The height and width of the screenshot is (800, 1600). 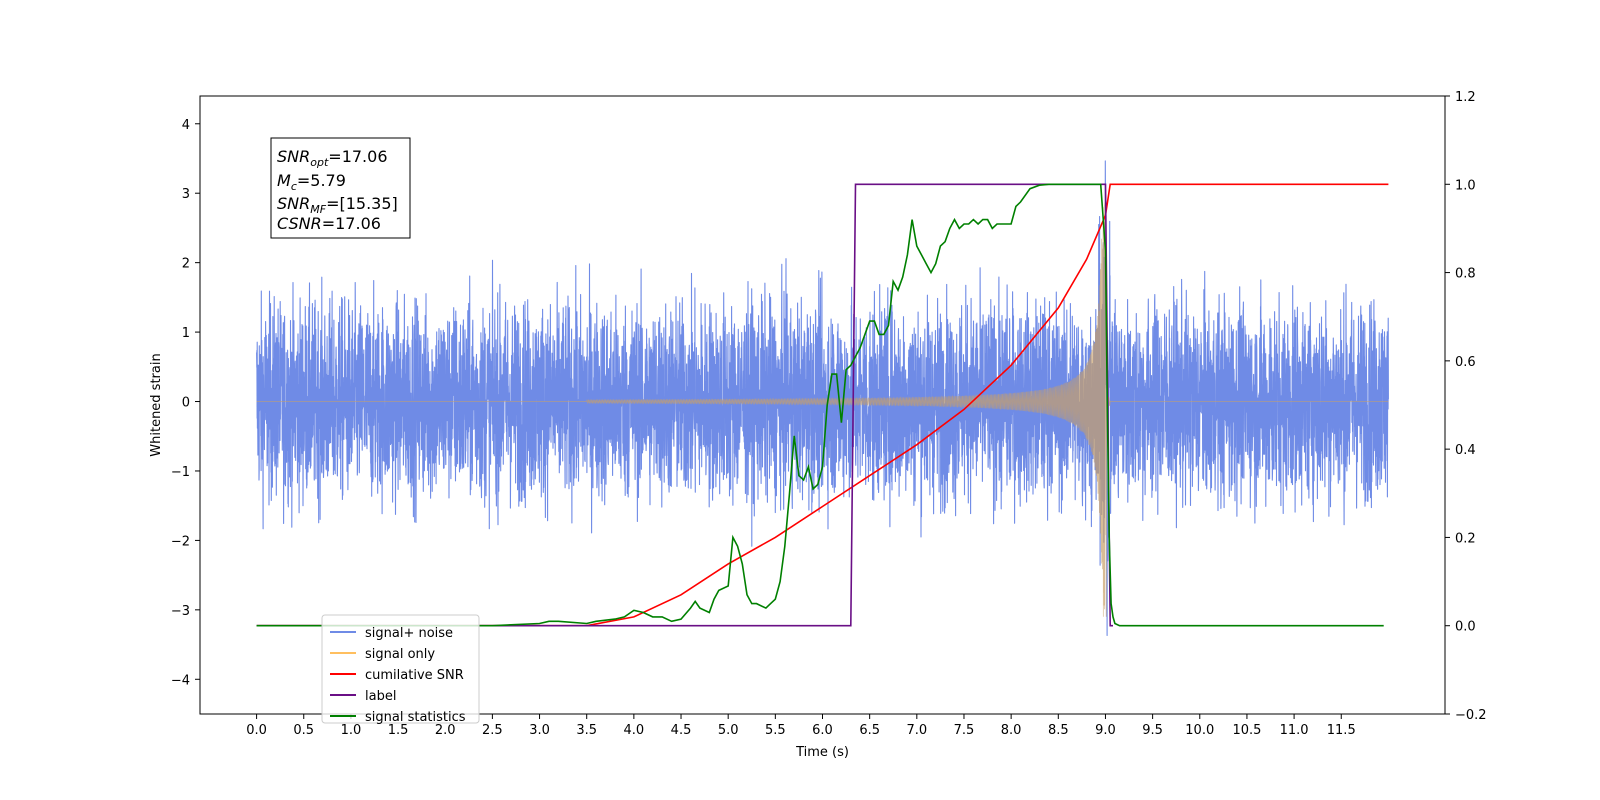 What do you see at coordinates (1466, 406) in the screenshot?
I see `y-axis-right: −0.2 0.0 0.2 0.4 0.6 0.8 1.0 1.2` at bounding box center [1466, 406].